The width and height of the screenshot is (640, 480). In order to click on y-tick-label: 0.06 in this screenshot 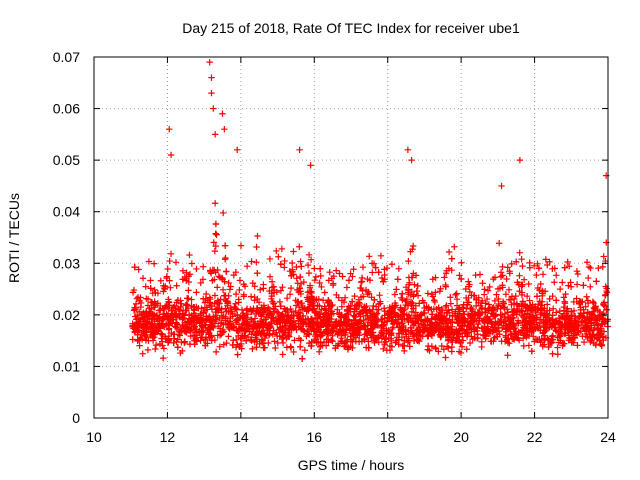, I will do `click(66, 109)`.